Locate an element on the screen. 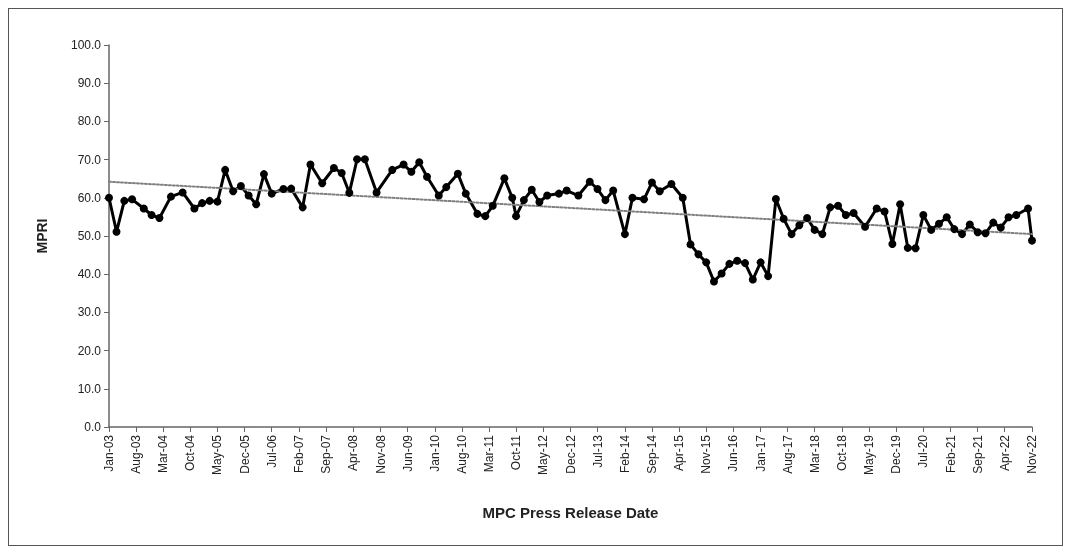 This screenshot has width=1071, height=554. x-tick-label: May-05 is located at coordinates (217, 455).